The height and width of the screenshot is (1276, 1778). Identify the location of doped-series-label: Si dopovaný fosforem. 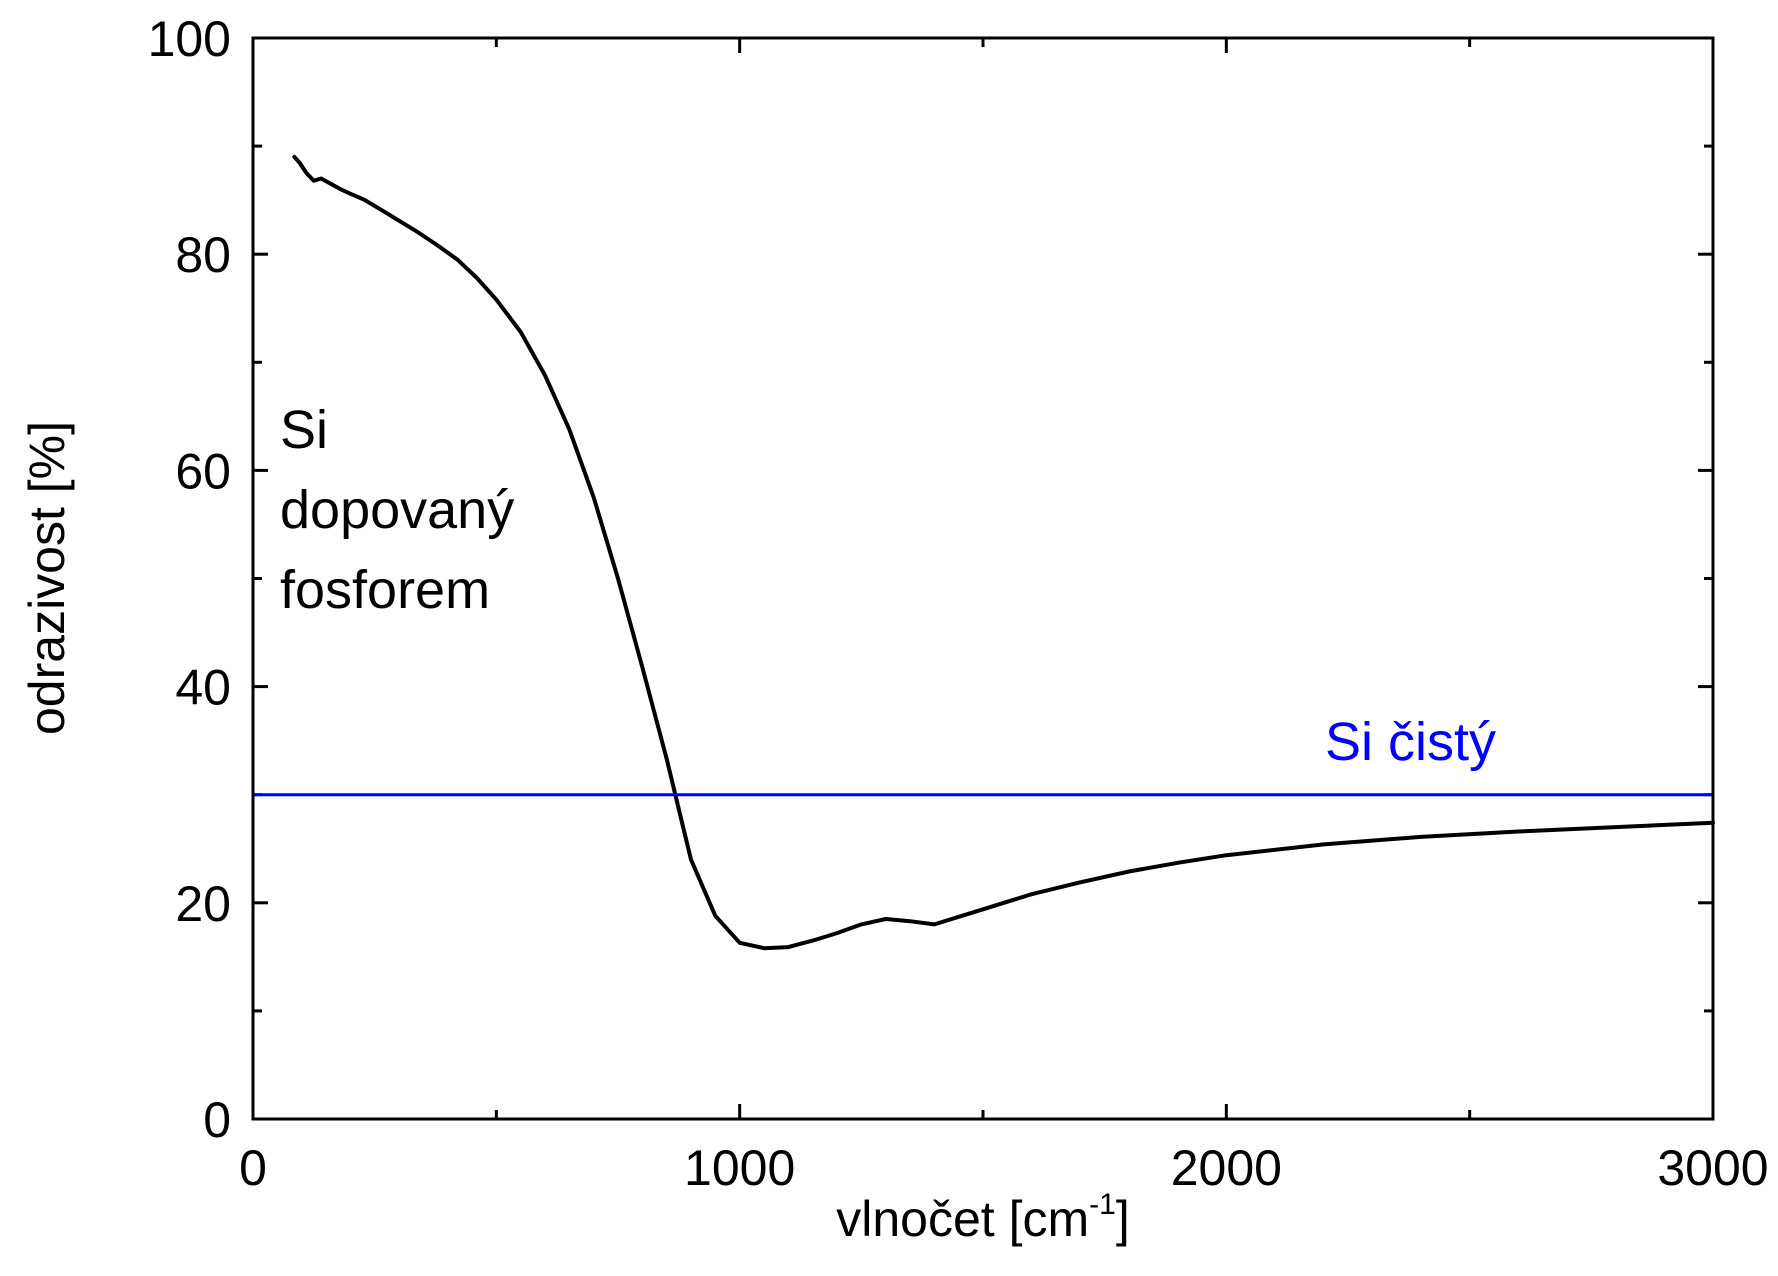
(404, 510).